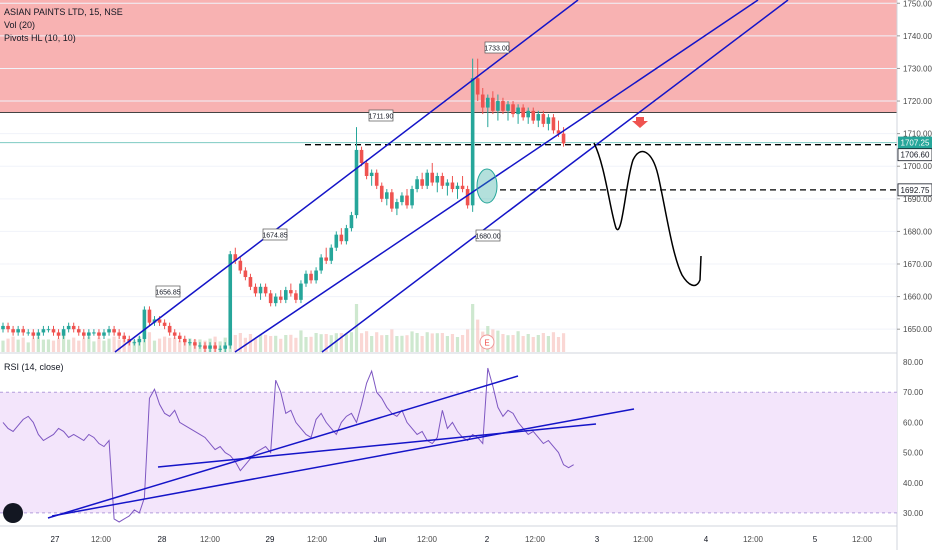 Image resolution: width=932 pixels, height=555 pixels. I want to click on down-arrow-icon, so click(640, 122).